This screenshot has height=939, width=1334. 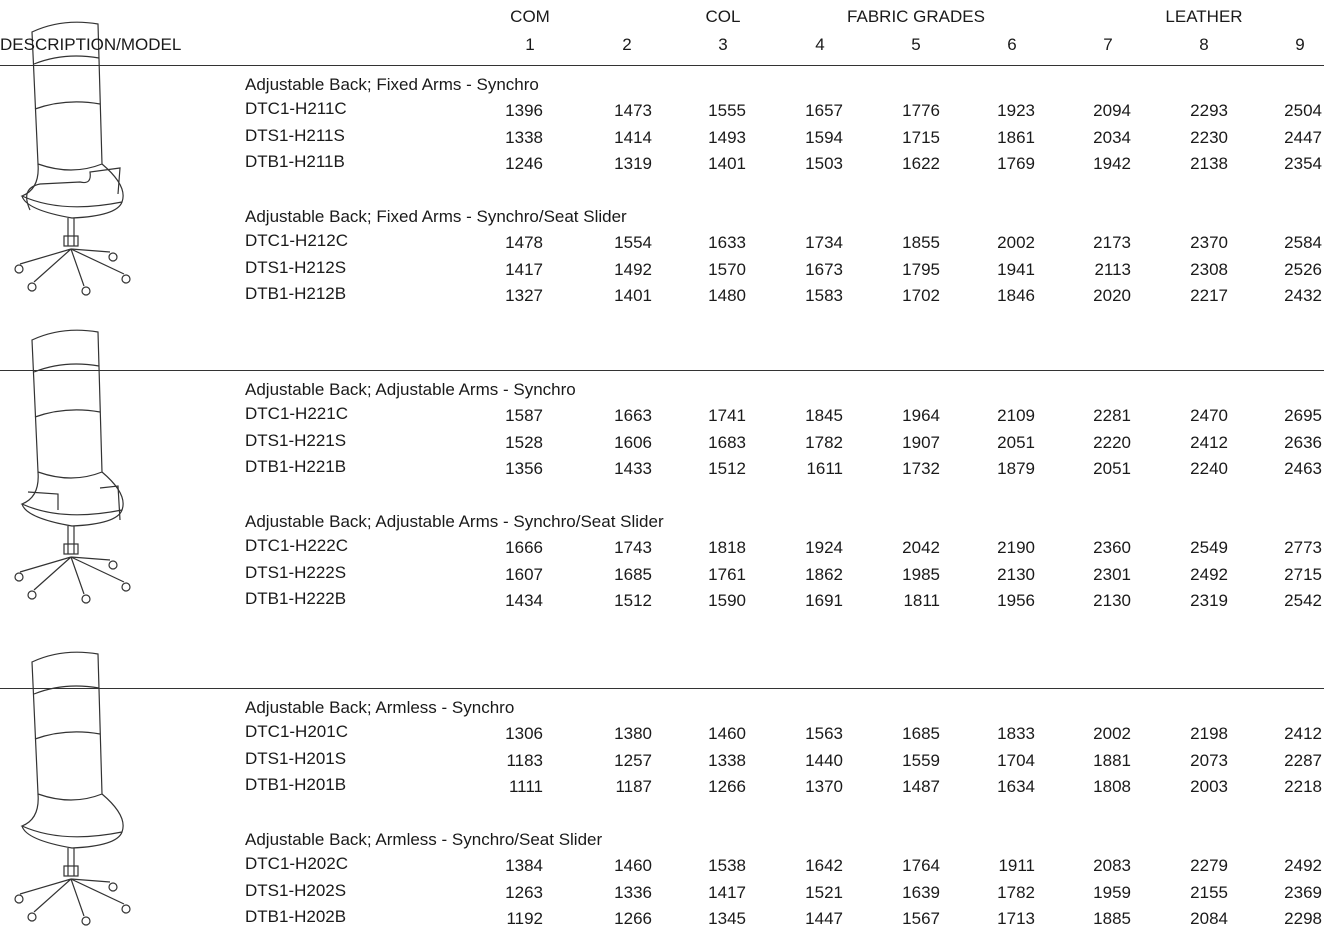 What do you see at coordinates (633, 733) in the screenshot?
I see `price: 1380` at bounding box center [633, 733].